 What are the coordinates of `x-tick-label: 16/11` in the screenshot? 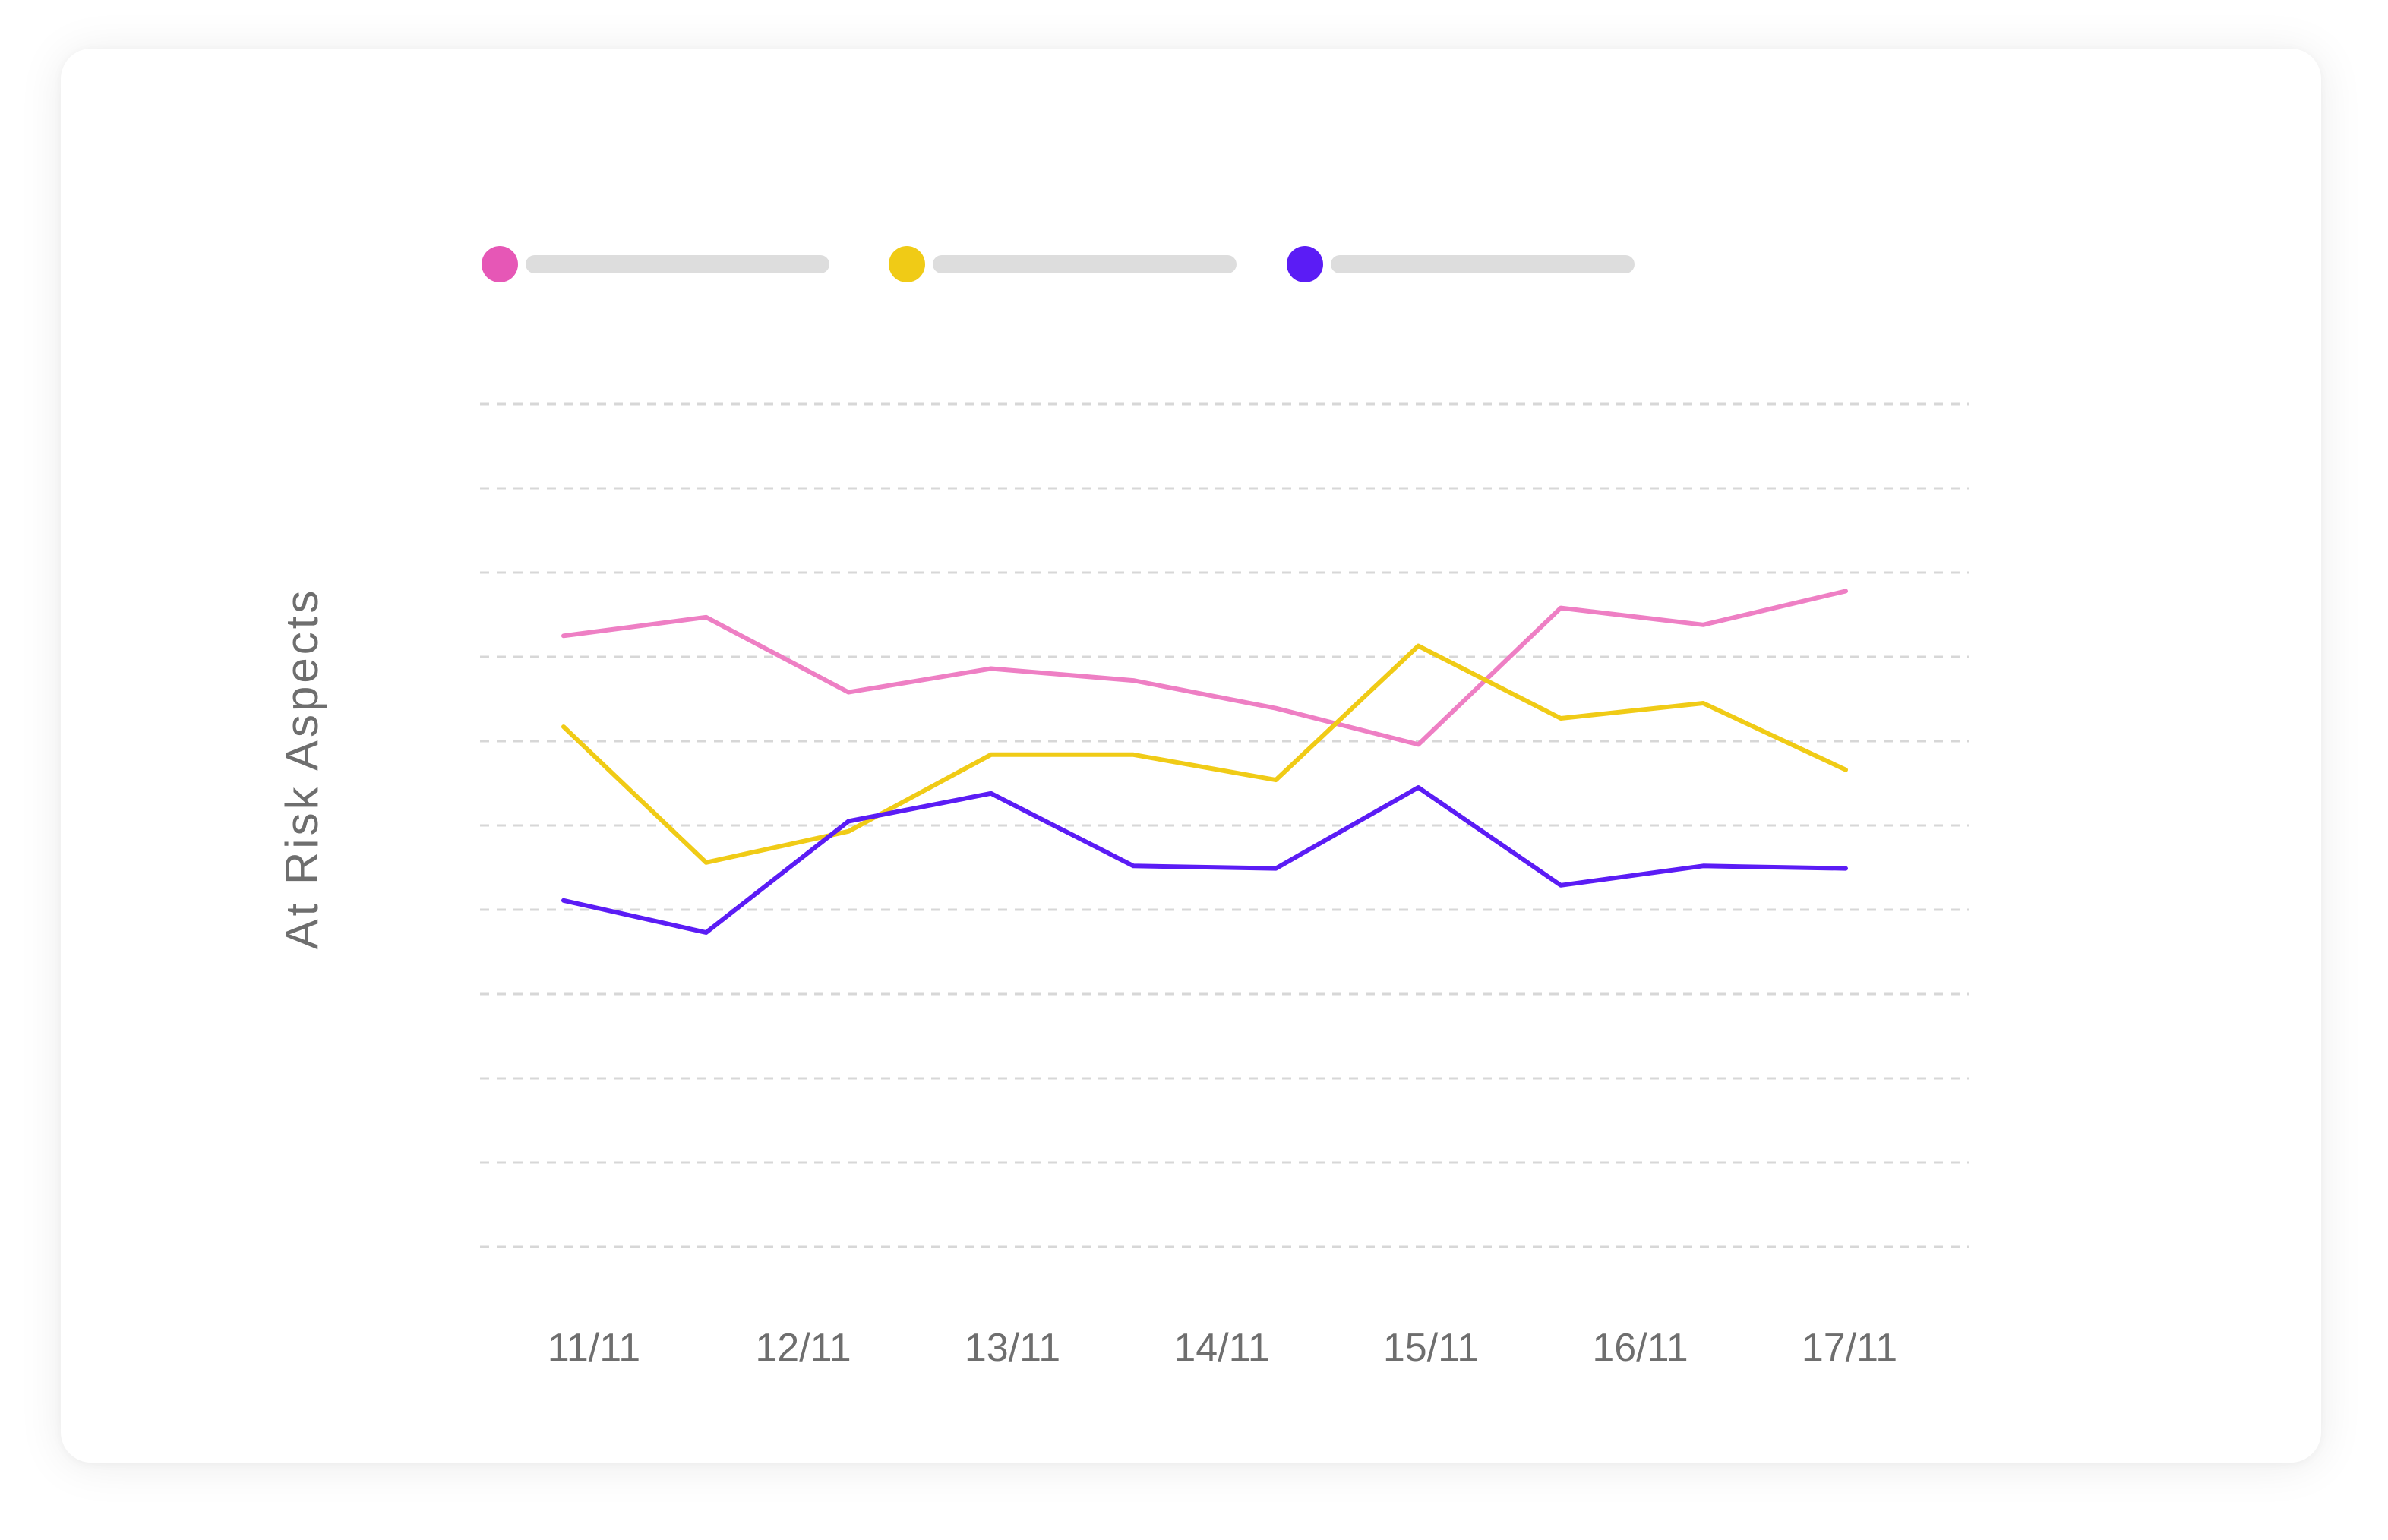 It's located at (1640, 1348).